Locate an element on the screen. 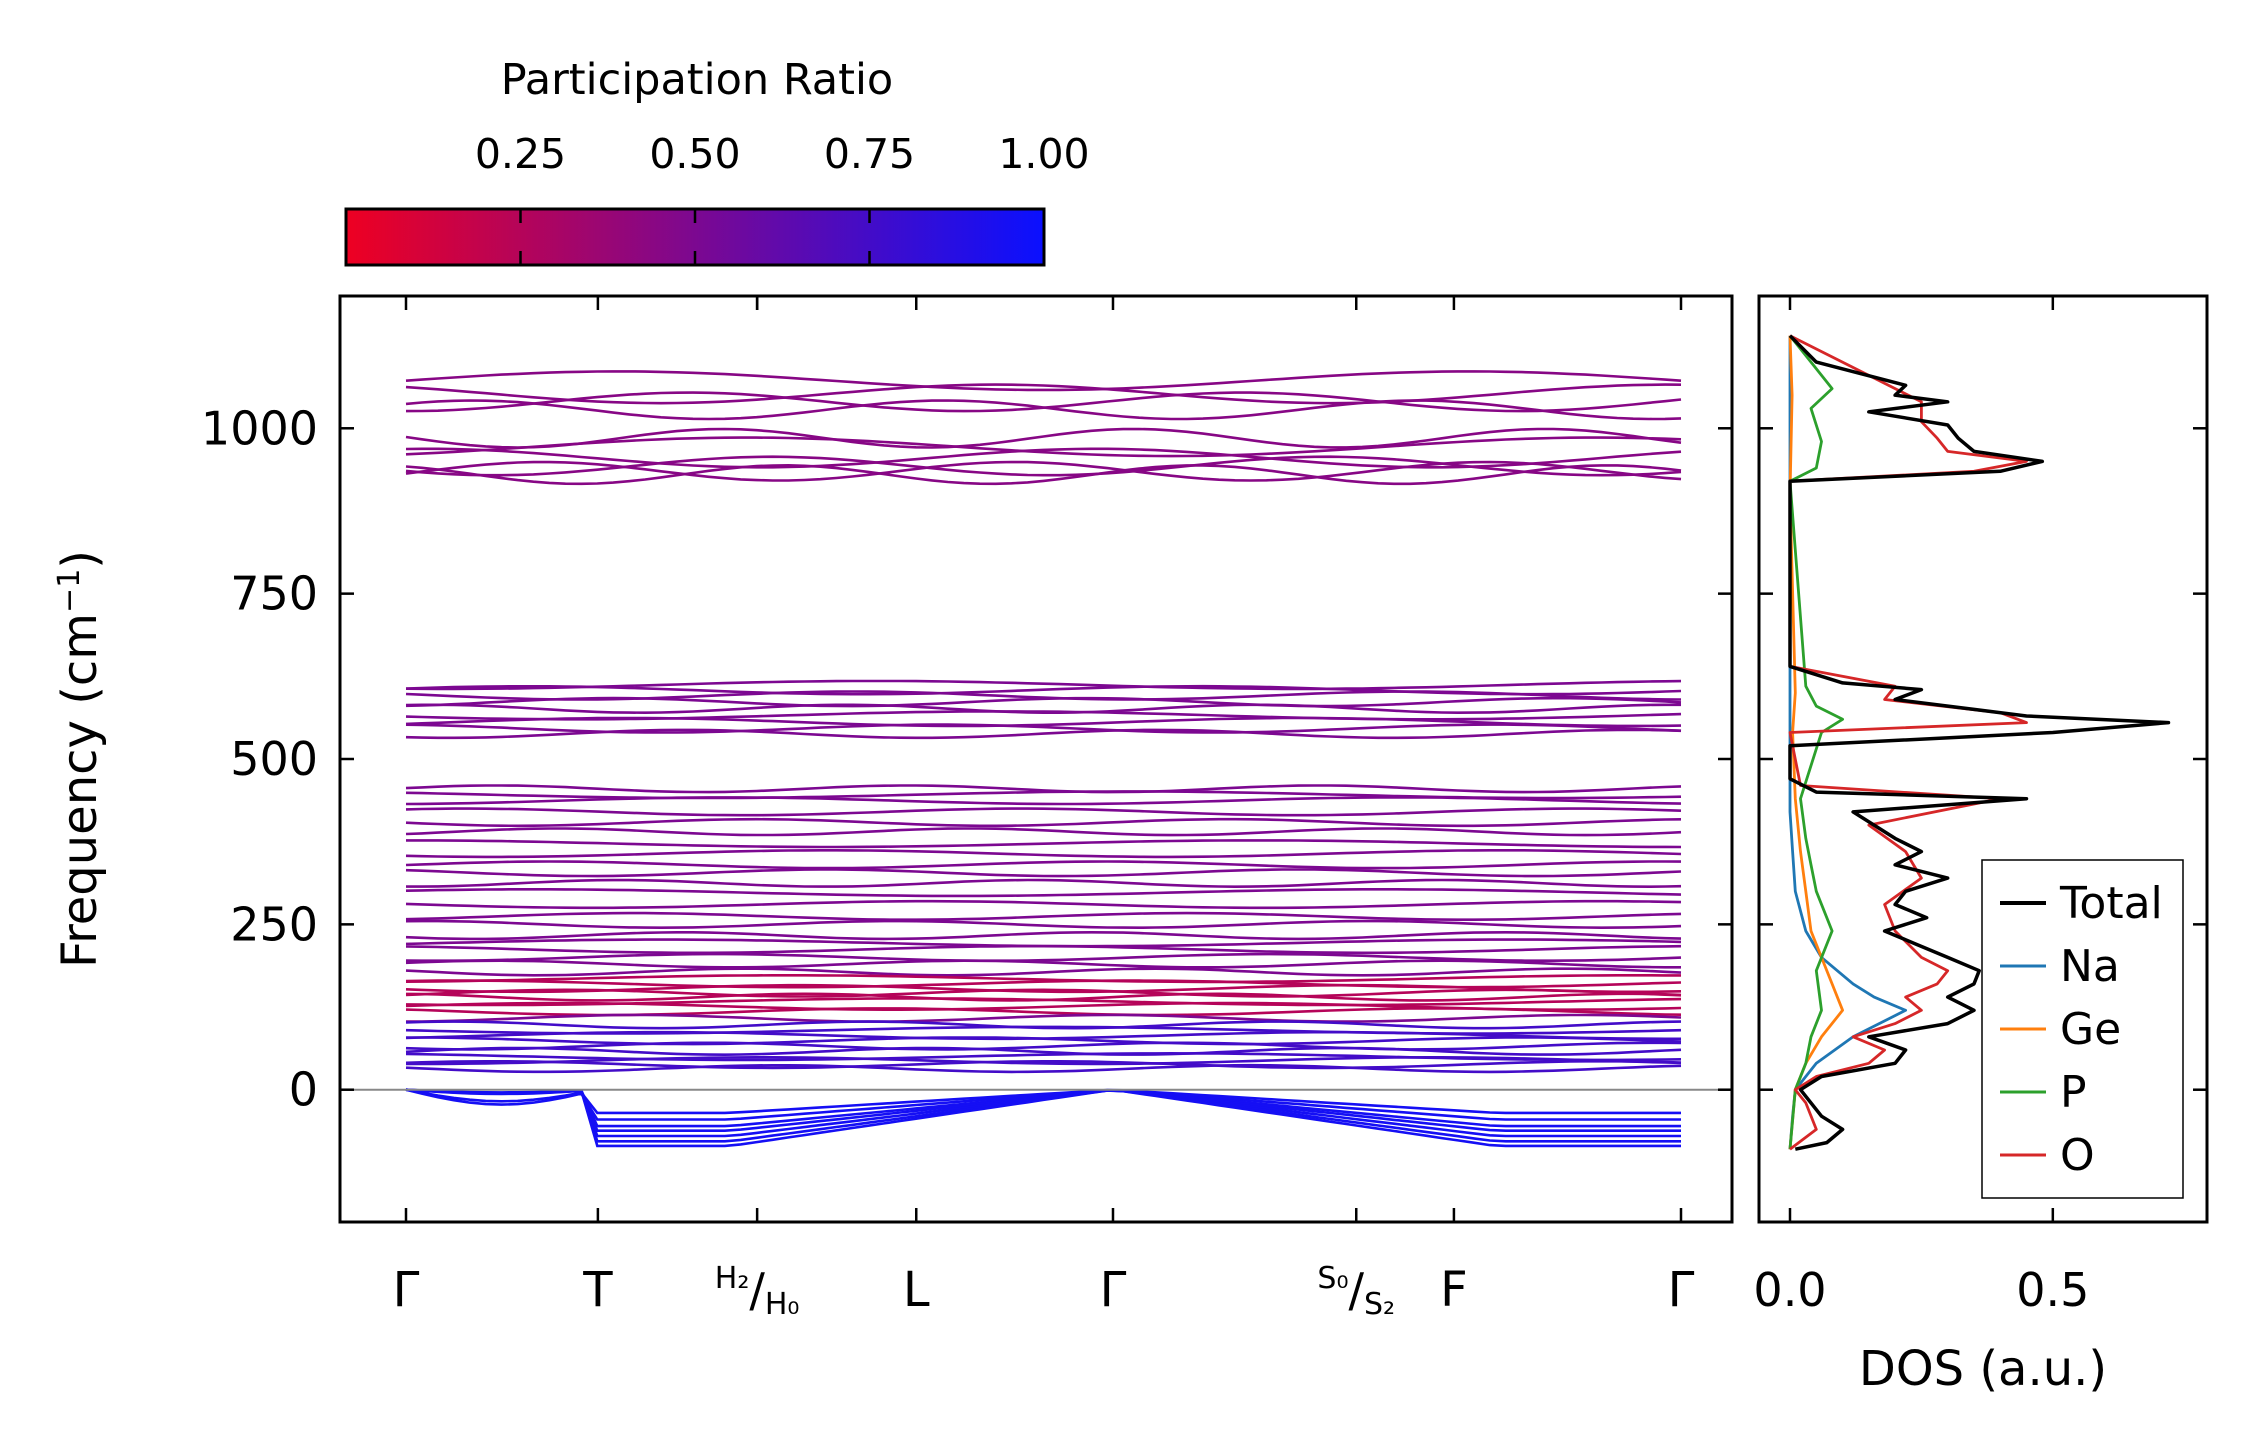 This screenshot has width=2259, height=1455. dos-x-axis-label: DOS (a.u.) is located at coordinates (1983, 1369).